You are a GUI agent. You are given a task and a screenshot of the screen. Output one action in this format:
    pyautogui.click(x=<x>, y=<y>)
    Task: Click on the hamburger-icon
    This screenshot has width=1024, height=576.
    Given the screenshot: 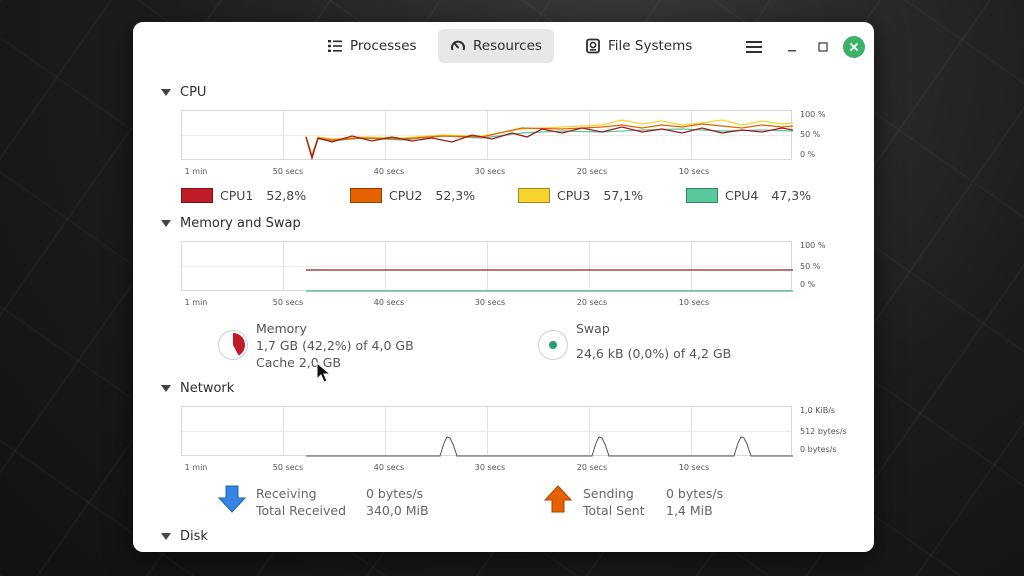 What is the action you would take?
    pyautogui.click(x=754, y=47)
    